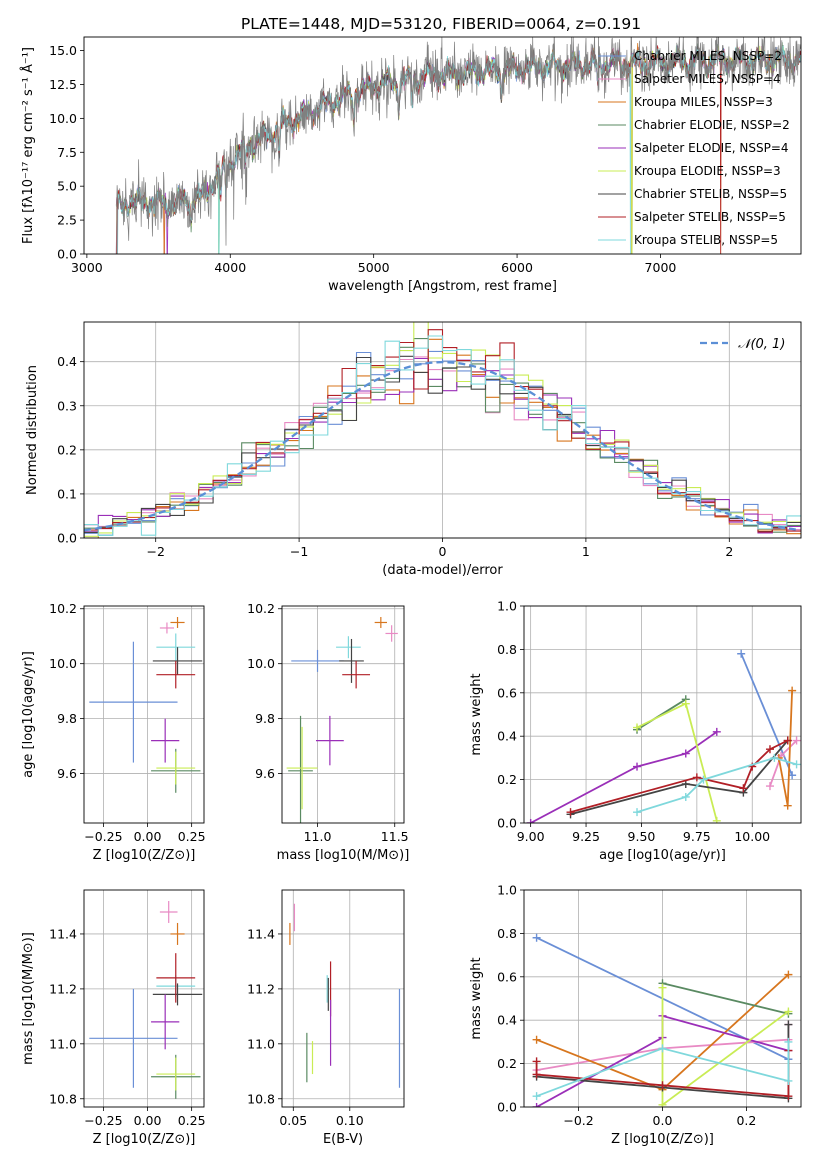  What do you see at coordinates (230, 267) in the screenshot?
I see `x-tick-label: 4000` at bounding box center [230, 267].